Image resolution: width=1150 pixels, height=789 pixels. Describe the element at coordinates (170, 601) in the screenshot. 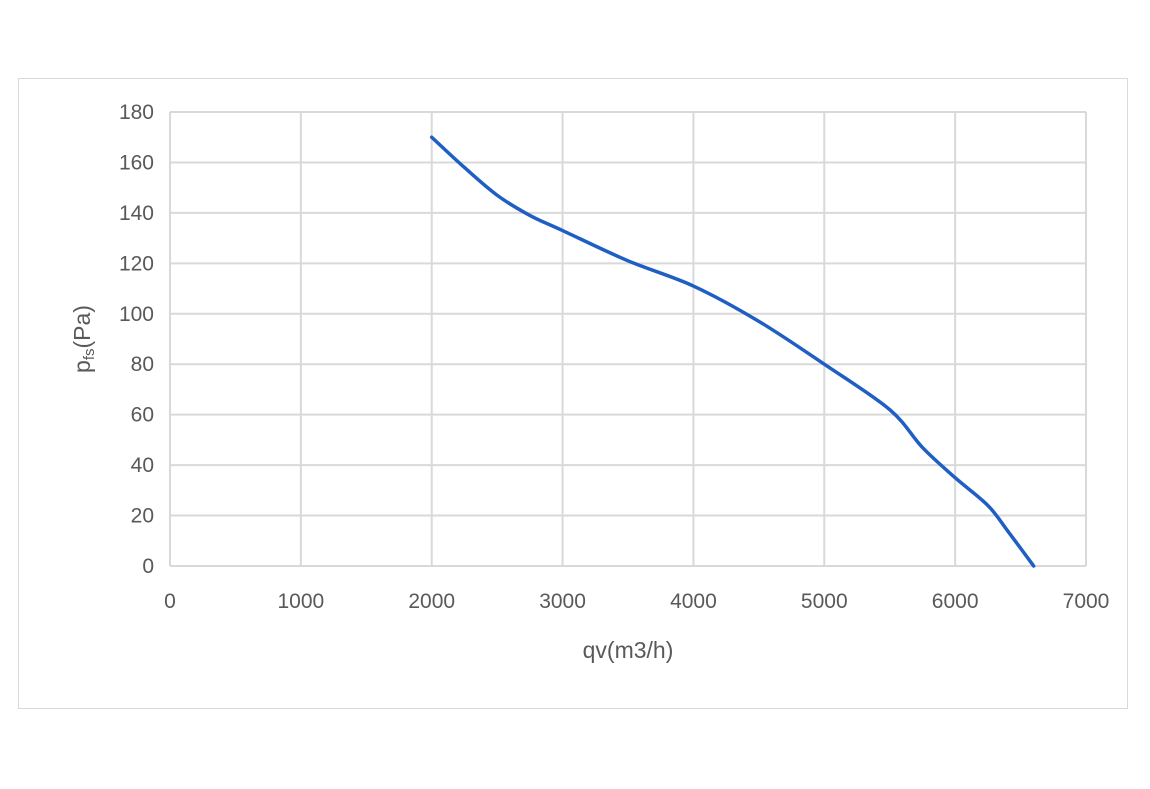

I see `x-tick-label: 0` at that location.